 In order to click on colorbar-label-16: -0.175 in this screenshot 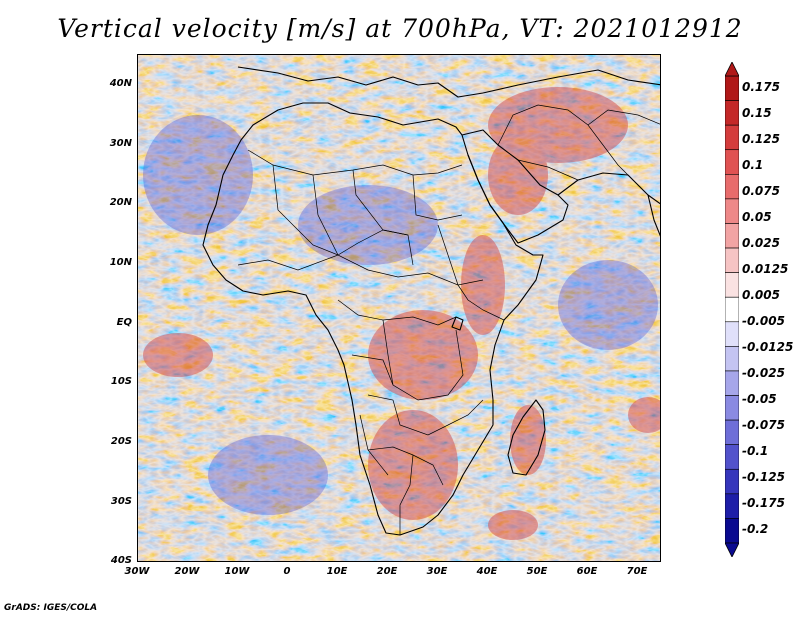, I will do `click(763, 503)`.